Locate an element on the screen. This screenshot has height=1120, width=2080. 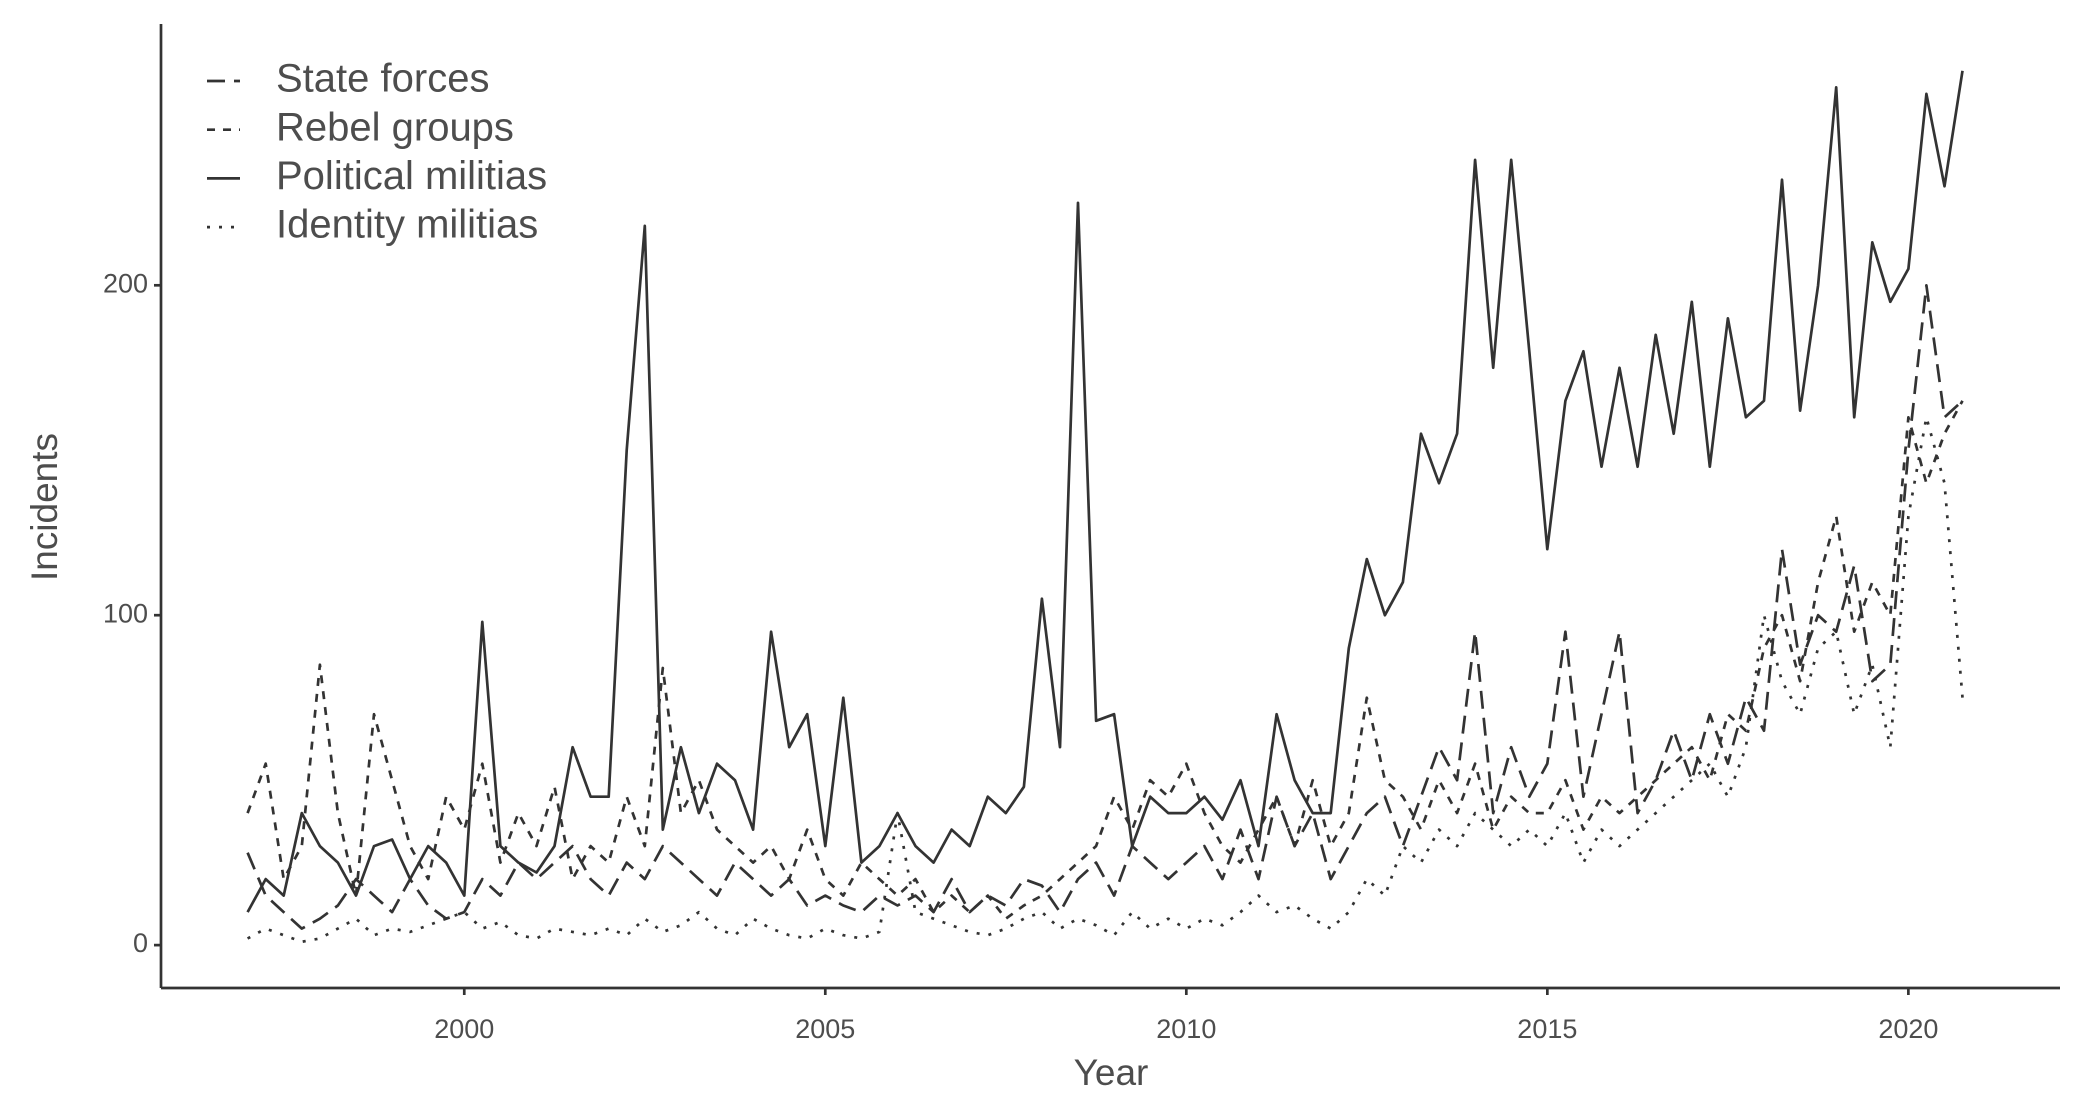
x-tick-label: 2020 is located at coordinates (1908, 1029).